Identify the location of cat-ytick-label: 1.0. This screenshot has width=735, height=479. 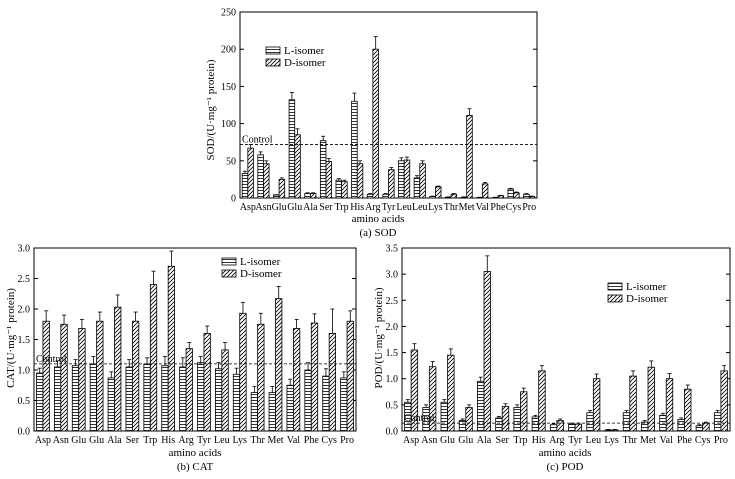
(24, 371).